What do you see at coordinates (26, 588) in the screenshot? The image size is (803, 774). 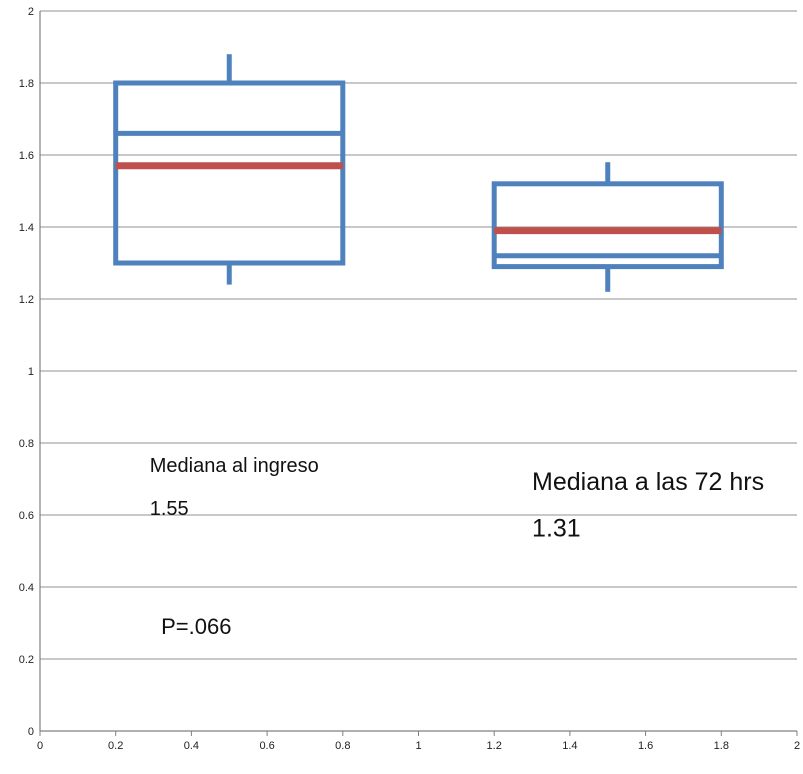 I see `y-tick-label: 0.4` at bounding box center [26, 588].